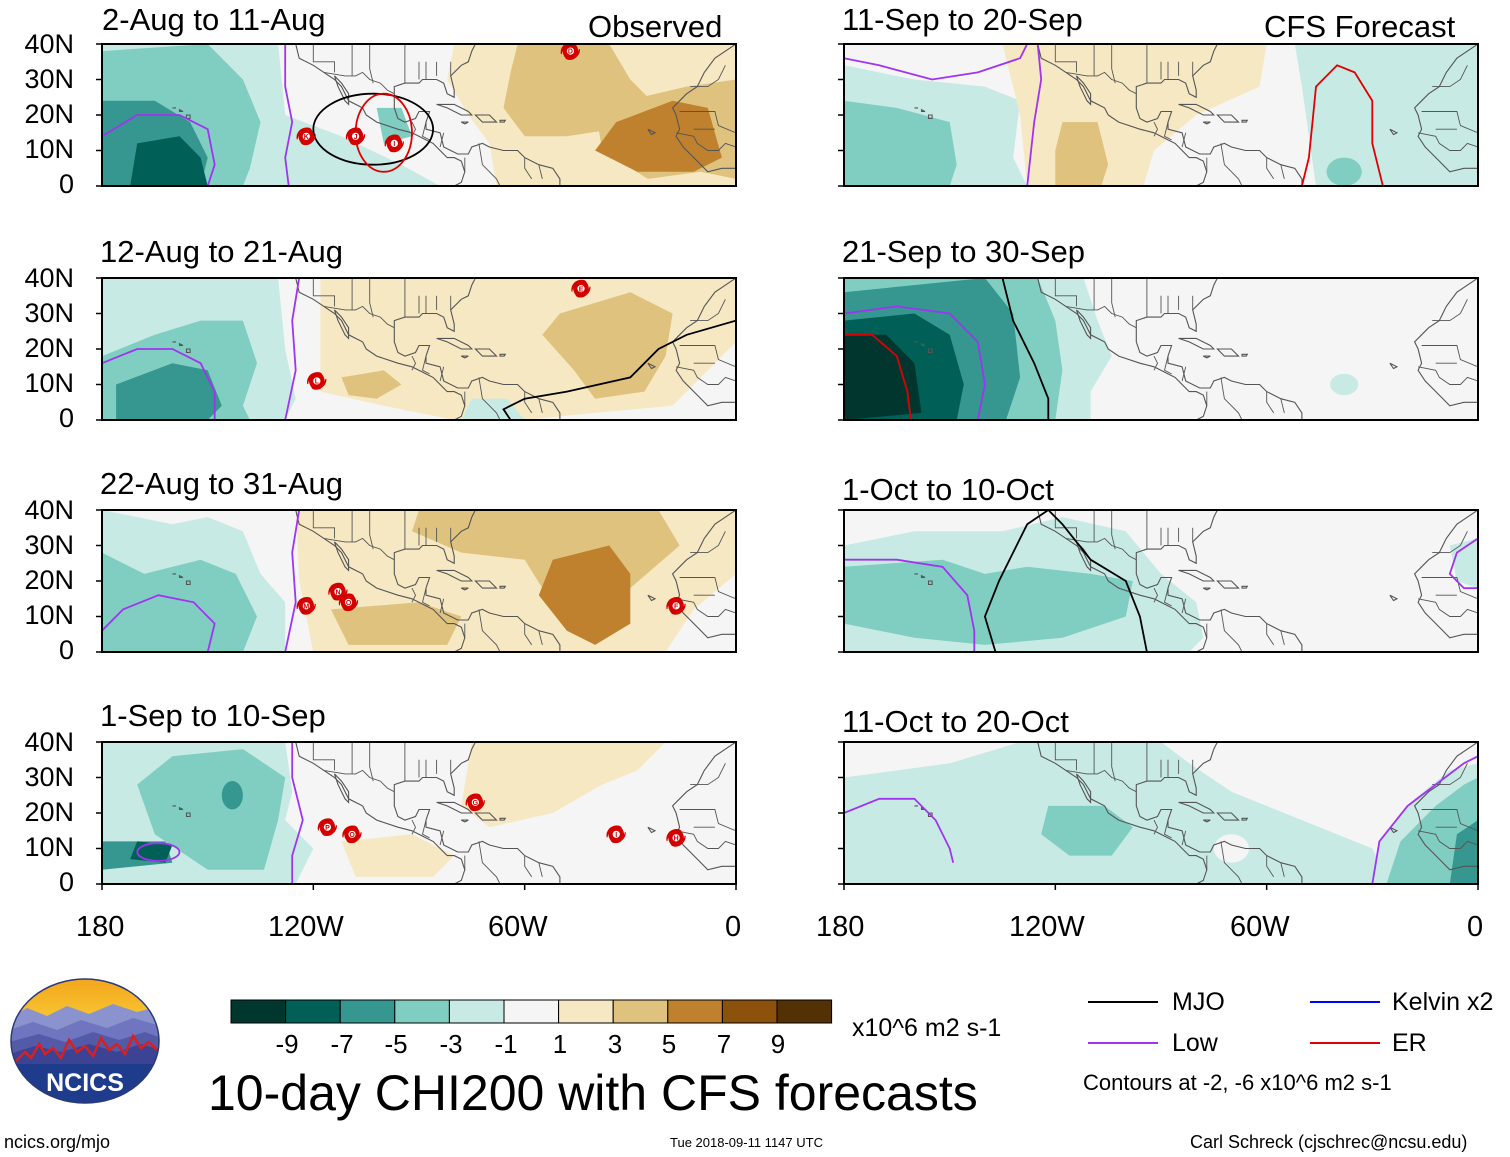 Image resolution: width=1510 pixels, height=1157 pixels. What do you see at coordinates (1065, 581) in the screenshot?
I see `mjo-contour` at bounding box center [1065, 581].